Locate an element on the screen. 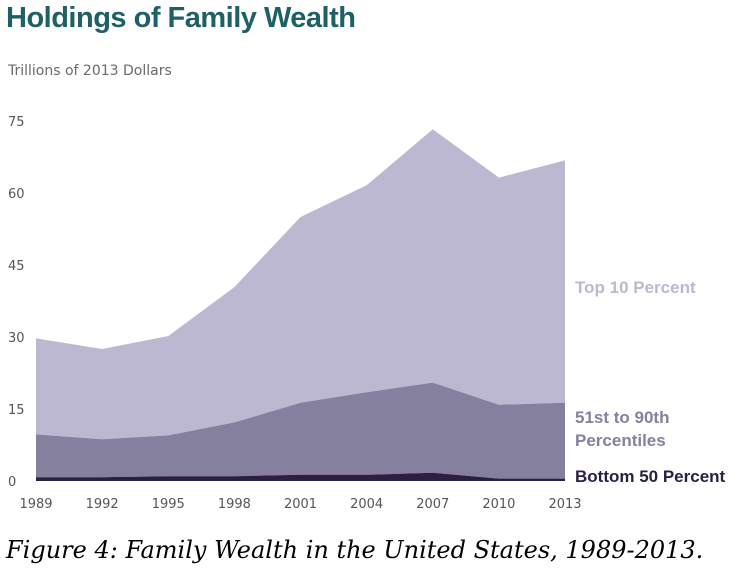  y-tick-label: 15 is located at coordinates (16, 410).